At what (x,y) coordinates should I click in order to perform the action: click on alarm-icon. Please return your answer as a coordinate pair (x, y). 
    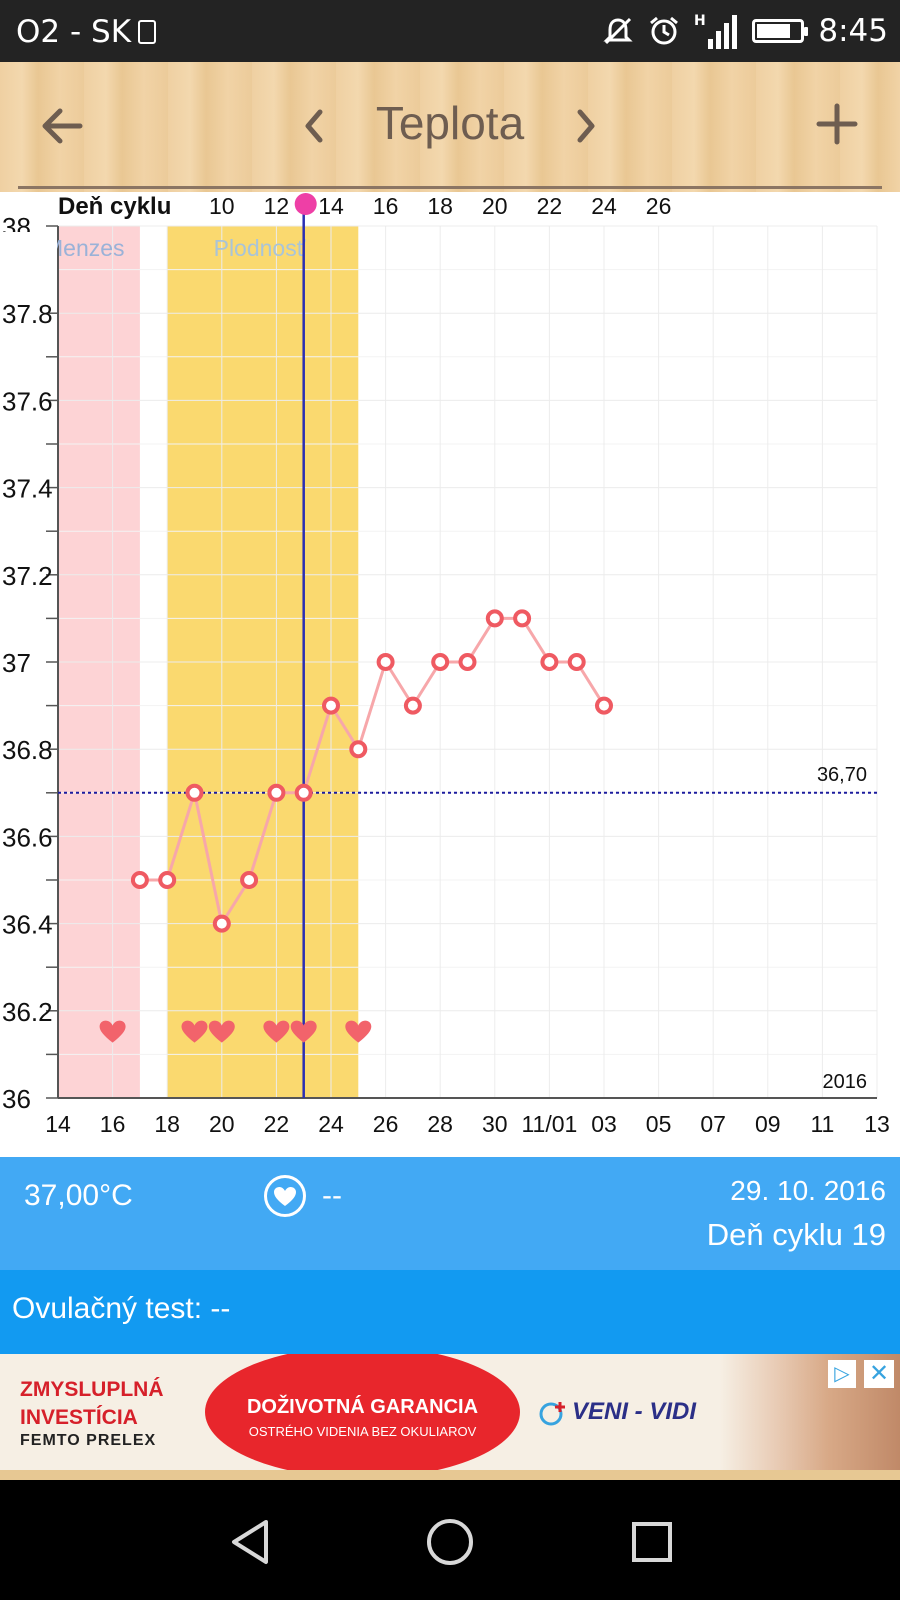
    Looking at the image, I should click on (664, 30).